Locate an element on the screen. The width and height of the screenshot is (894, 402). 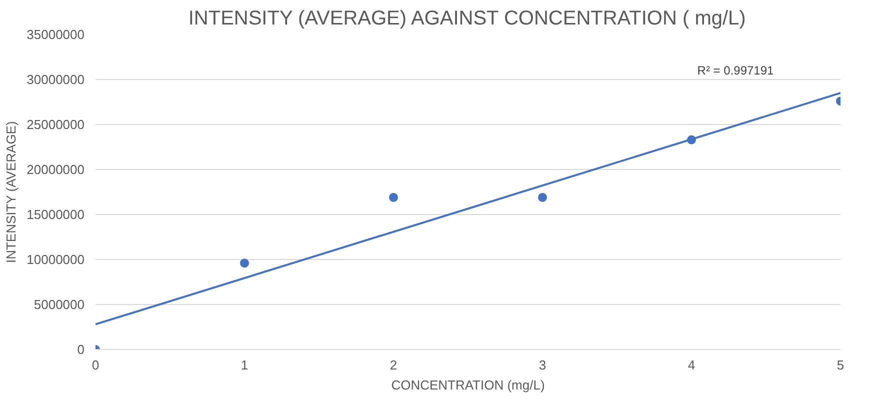
y-axis-title: INTENSITY (AVERAGE) is located at coordinates (11, 192).